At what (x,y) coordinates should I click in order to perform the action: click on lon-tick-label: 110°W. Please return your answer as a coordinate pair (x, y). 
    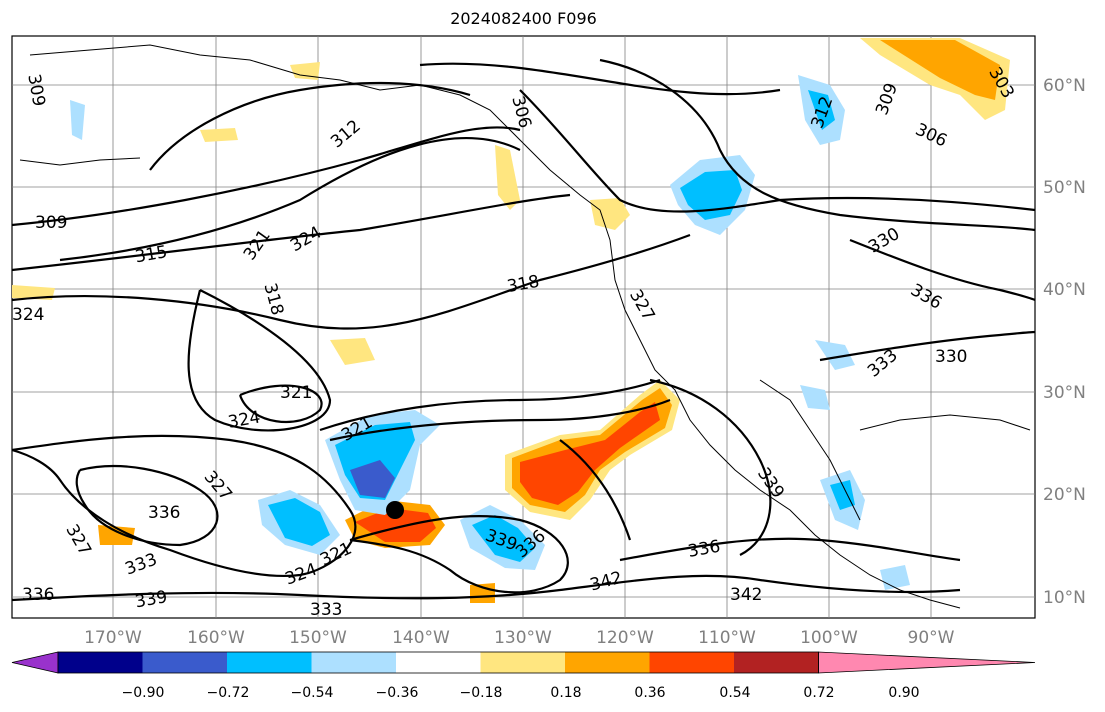
    Looking at the image, I should click on (727, 638).